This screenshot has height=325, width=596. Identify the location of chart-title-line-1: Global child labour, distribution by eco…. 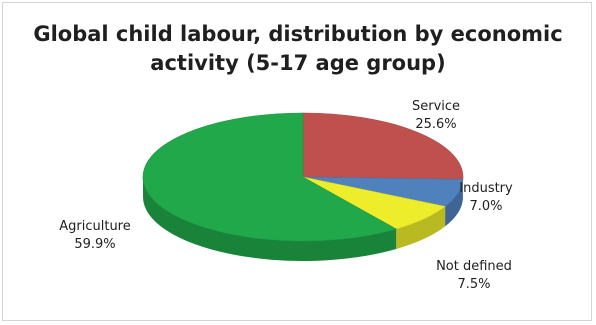
(298, 34).